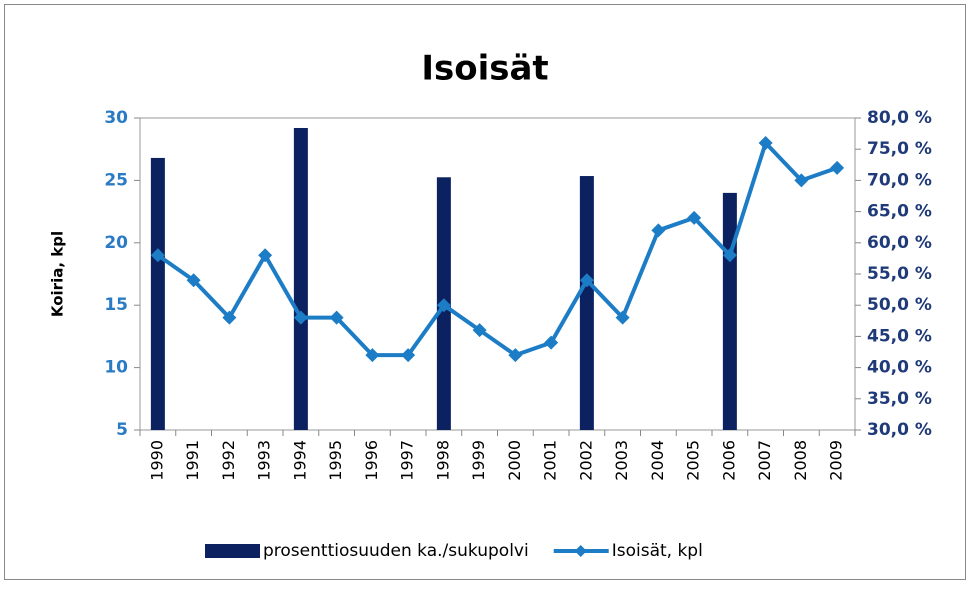 This screenshot has height=589, width=970. Describe the element at coordinates (550, 460) in the screenshot. I see `x-tick-label: 2001` at that location.